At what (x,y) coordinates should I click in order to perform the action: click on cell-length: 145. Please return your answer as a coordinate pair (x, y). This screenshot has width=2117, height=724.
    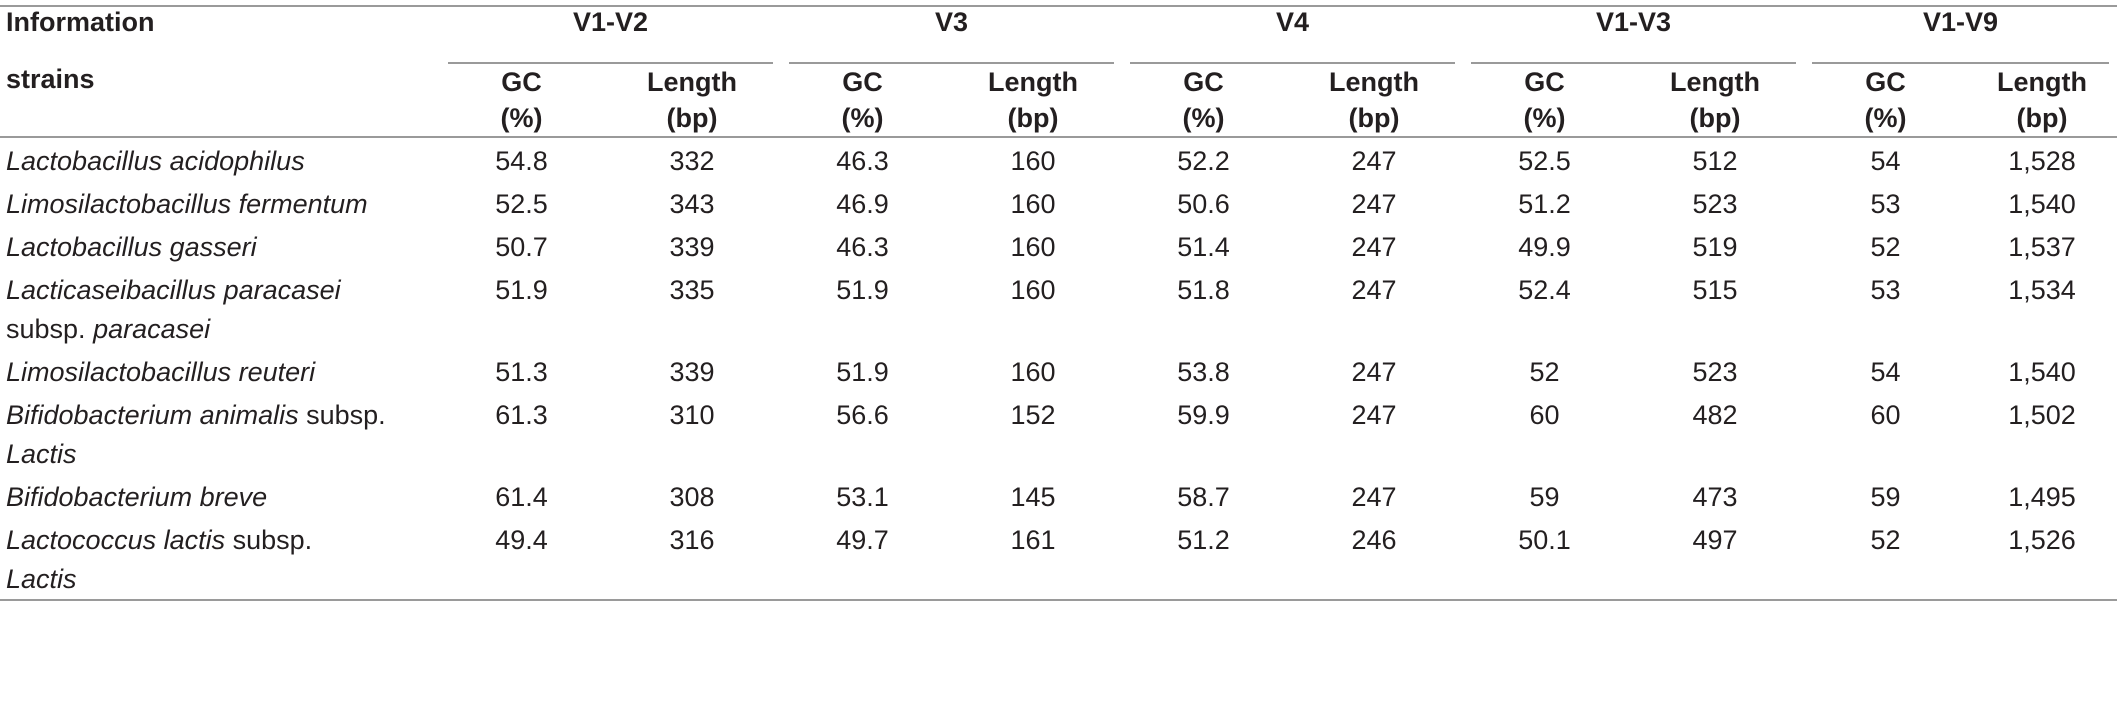
    Looking at the image, I should click on (1033, 497).